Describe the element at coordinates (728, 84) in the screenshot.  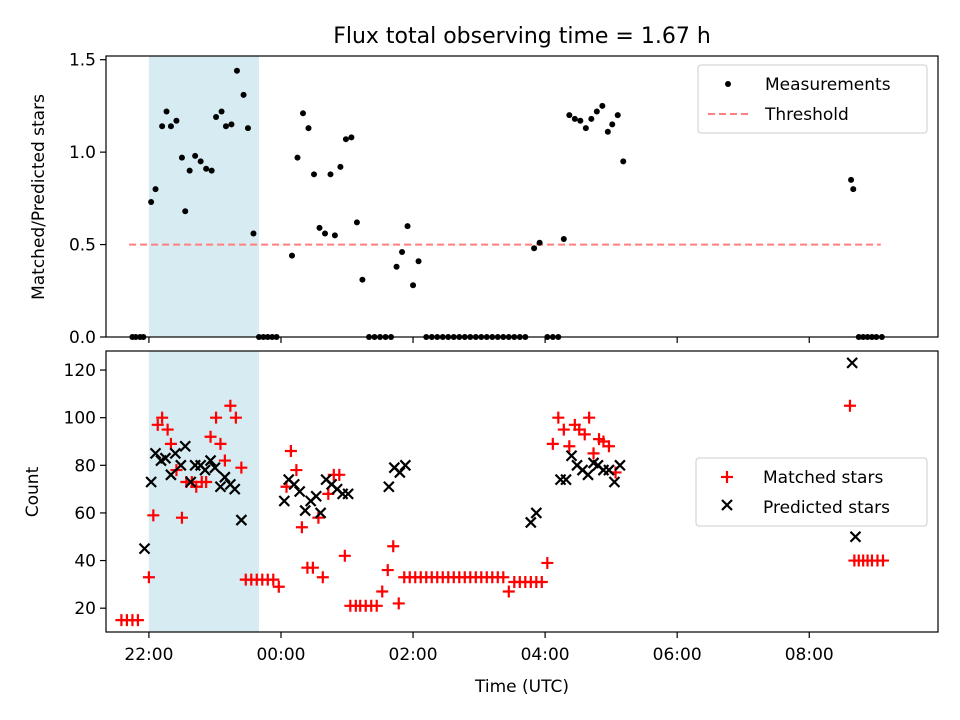
I see `legend-measurements-marker` at that location.